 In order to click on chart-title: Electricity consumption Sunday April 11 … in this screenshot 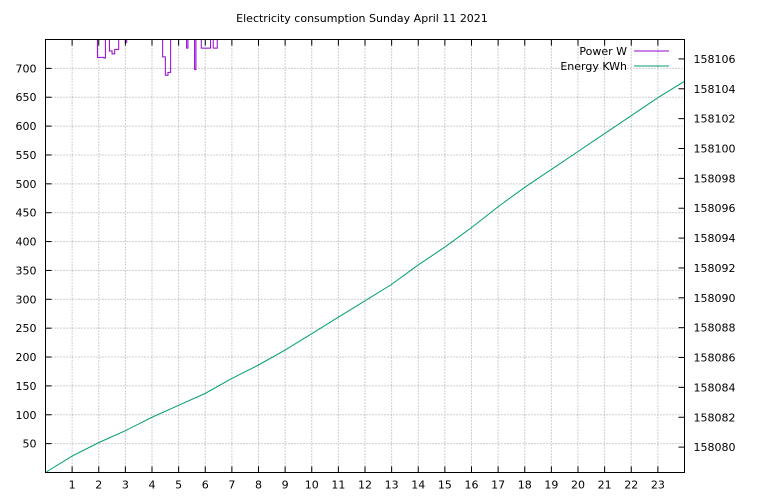, I will do `click(362, 18)`.